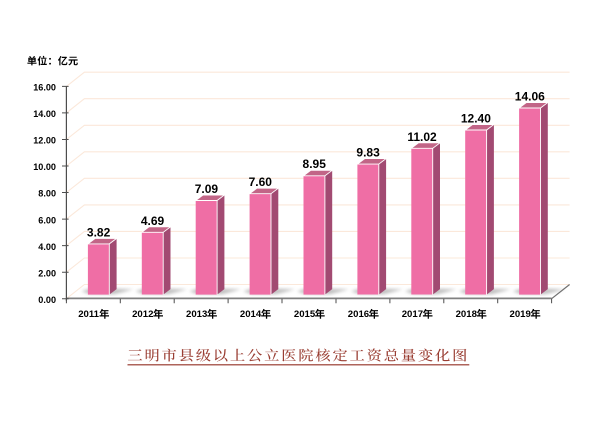  Describe the element at coordinates (44, 88) in the screenshot. I see `svg-text: 16.00` at that location.